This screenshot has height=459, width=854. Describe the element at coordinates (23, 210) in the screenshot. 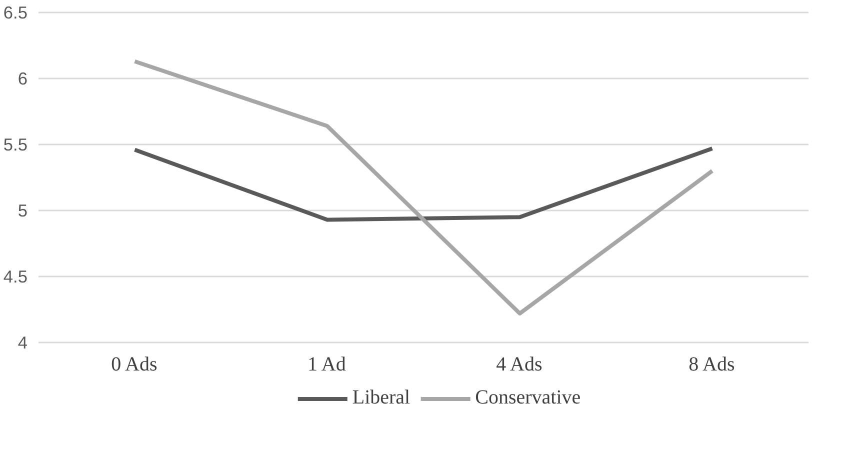

I see `y-tick-label: 5` at that location.